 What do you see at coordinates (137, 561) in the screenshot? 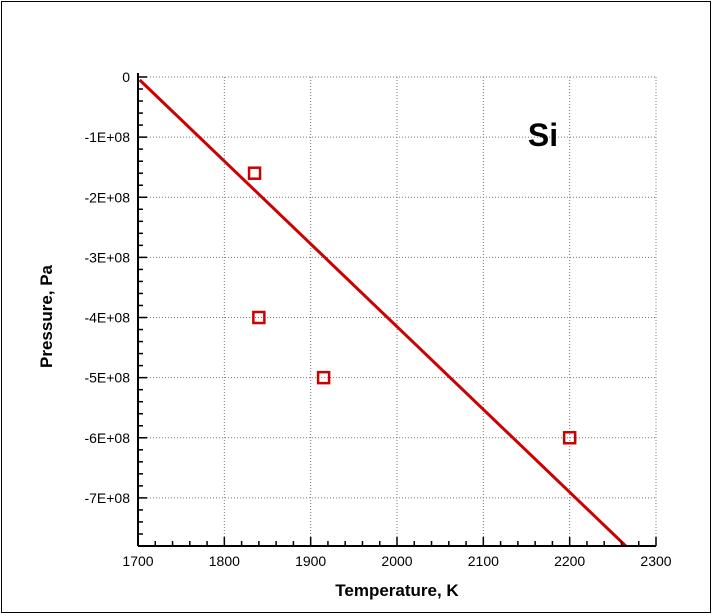
I see `x-tick-label: 1700` at bounding box center [137, 561].